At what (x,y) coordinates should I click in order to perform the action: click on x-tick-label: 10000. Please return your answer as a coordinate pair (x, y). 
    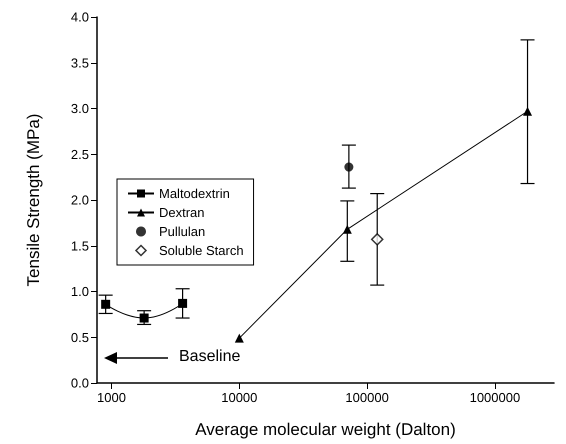
    Looking at the image, I should click on (239, 397).